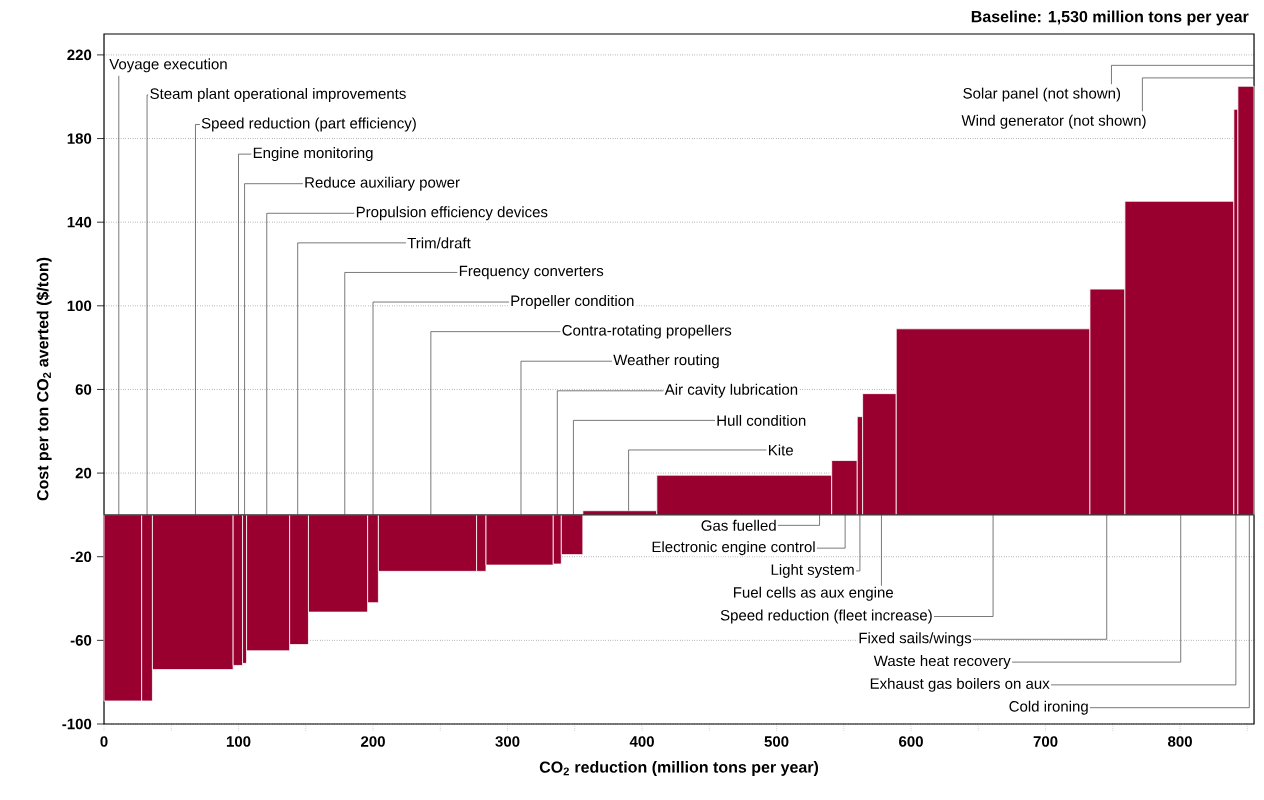  What do you see at coordinates (1053, 121) in the screenshot?
I see `annotation: Wind generator (not shown)` at bounding box center [1053, 121].